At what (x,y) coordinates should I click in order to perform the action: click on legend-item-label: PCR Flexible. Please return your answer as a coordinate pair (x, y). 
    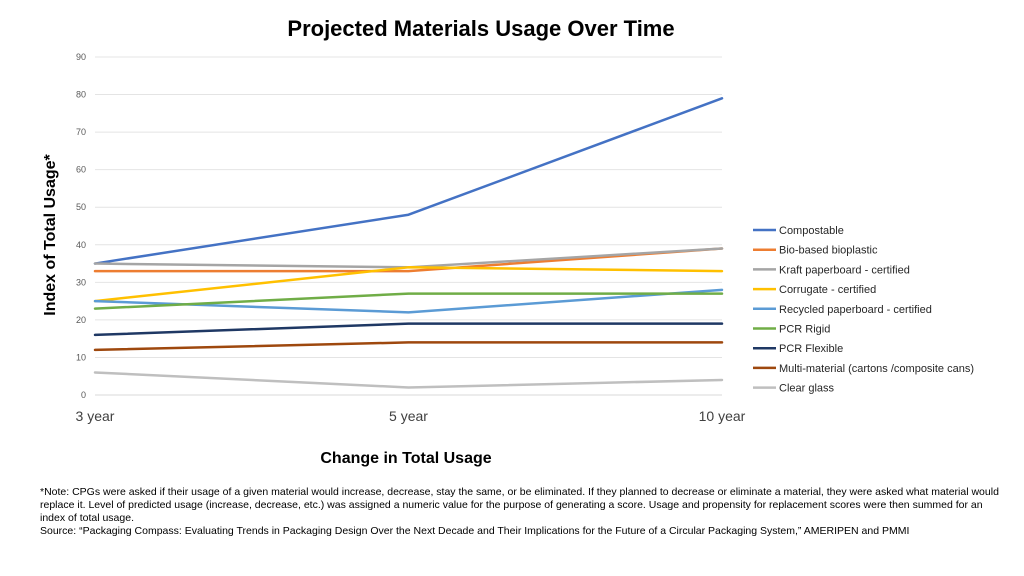
    Looking at the image, I should click on (811, 349).